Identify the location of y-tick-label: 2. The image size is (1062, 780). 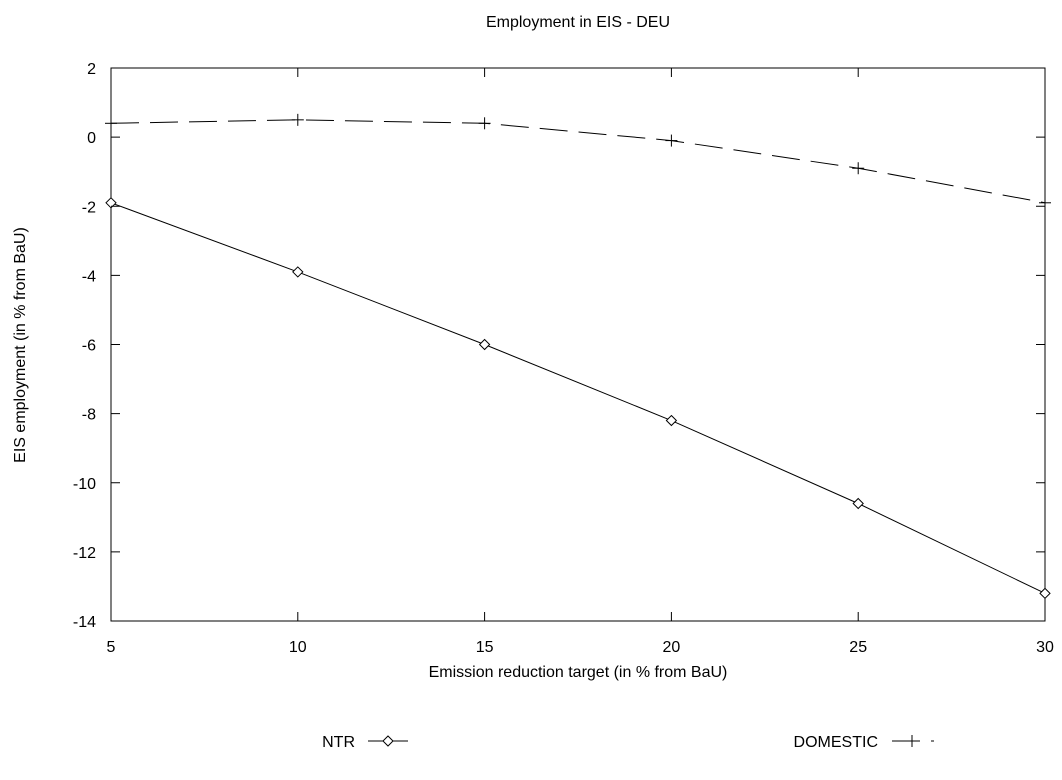
(91, 69).